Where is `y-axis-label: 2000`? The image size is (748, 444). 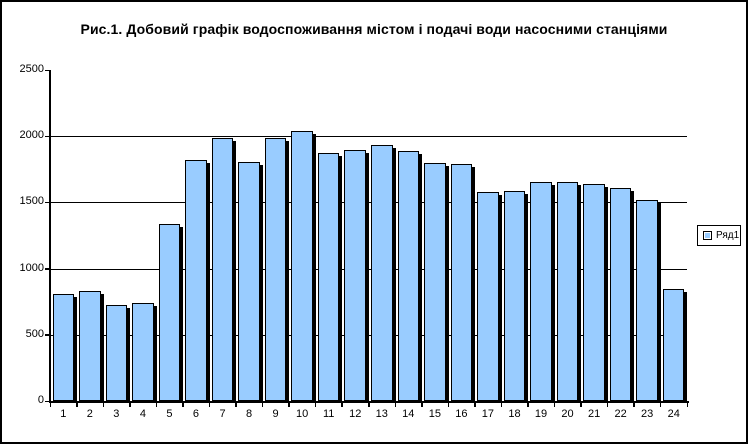 y-axis-label: 2000 is located at coordinates (31, 135).